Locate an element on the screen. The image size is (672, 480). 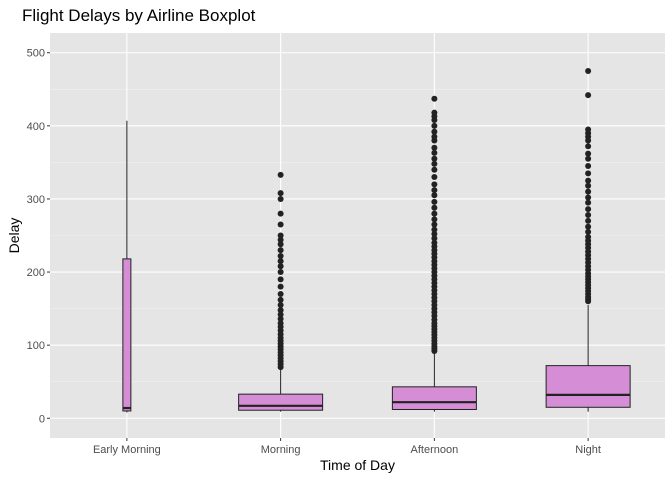
y-tick-label: 500 is located at coordinates (36, 54).